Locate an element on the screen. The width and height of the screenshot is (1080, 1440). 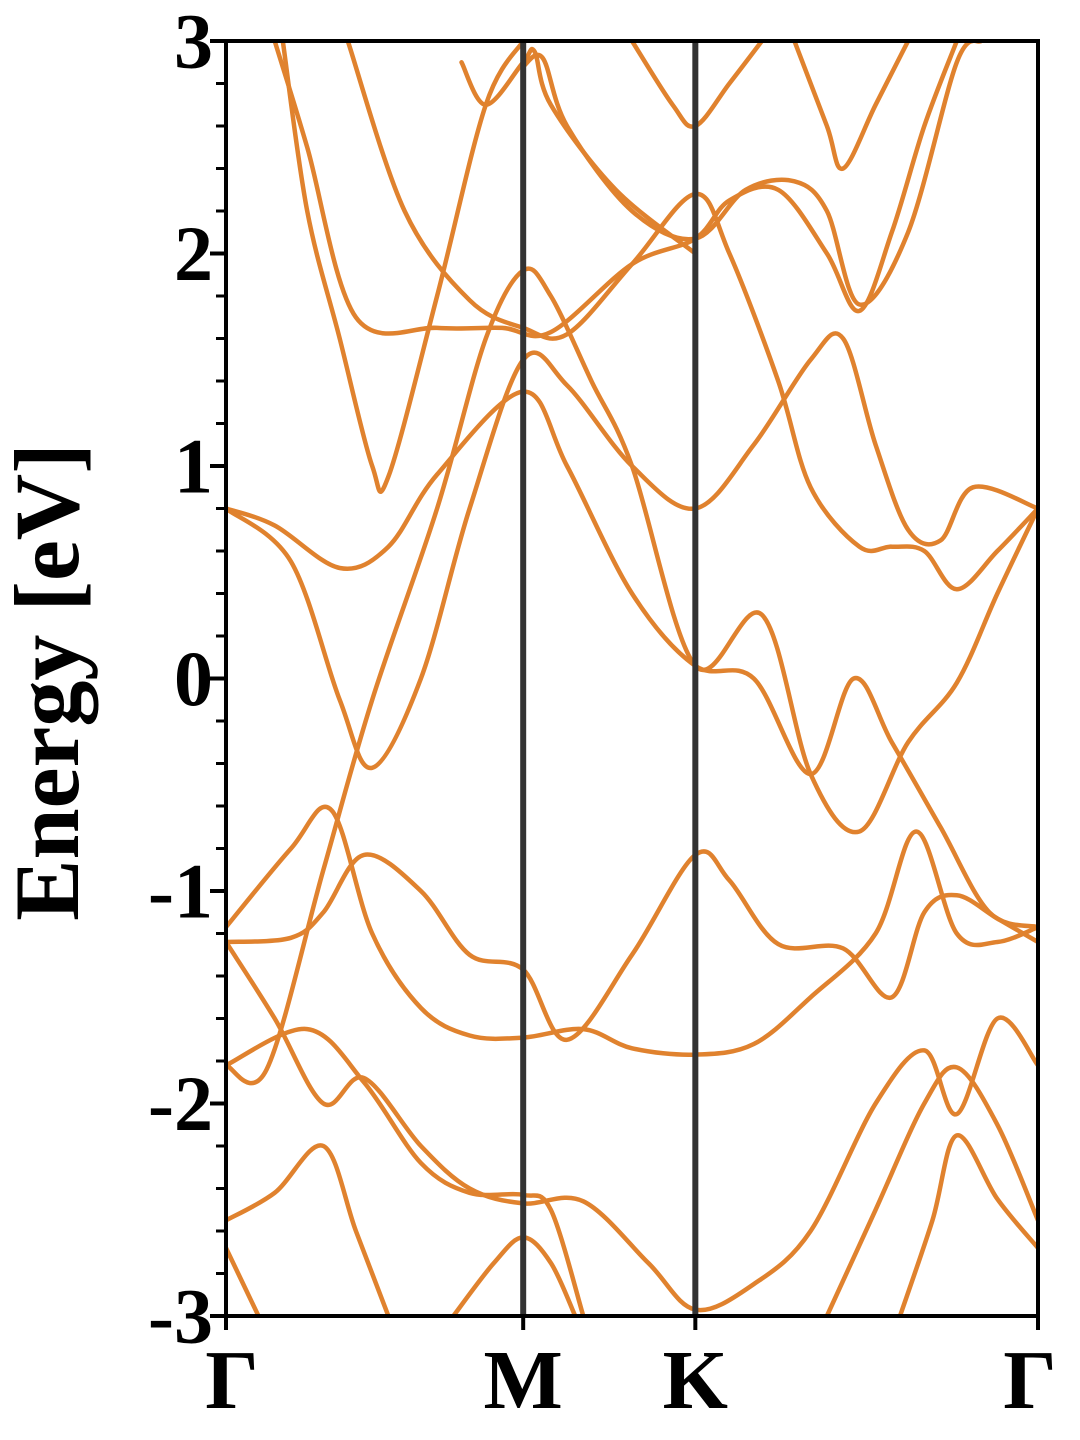
y-tick-label: 0 is located at coordinates (193, 678).